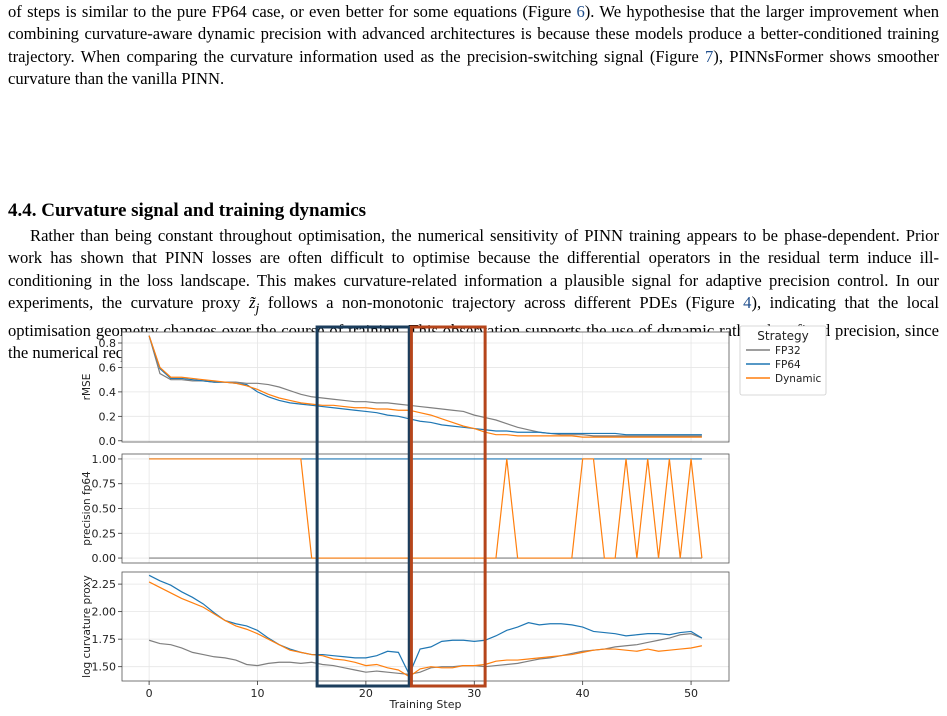 This screenshot has width=947, height=716. What do you see at coordinates (782, 336) in the screenshot?
I see `legend-title: Strategy` at bounding box center [782, 336].